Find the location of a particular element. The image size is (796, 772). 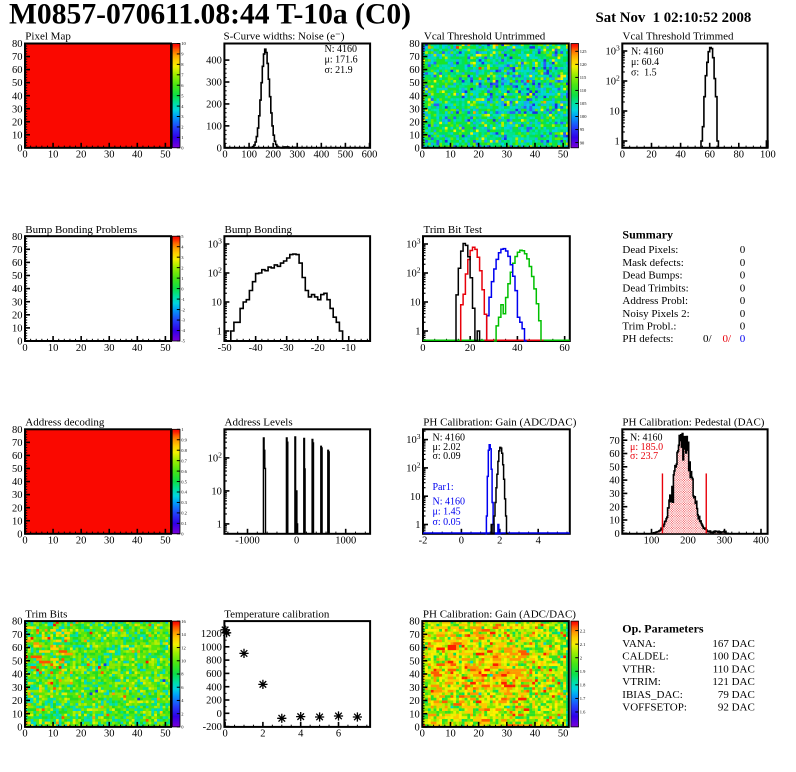

svg-text: Vcal Threshold Trimmed is located at coordinates (679, 37).